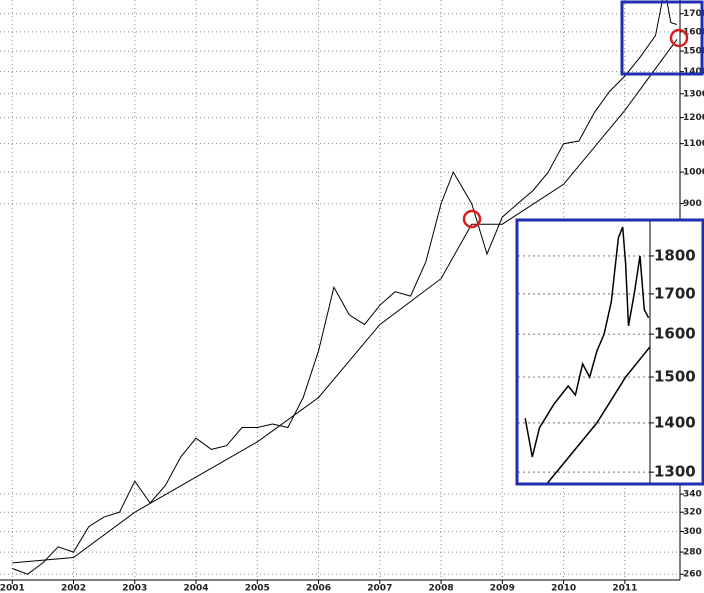  I want to click on y-tick-label: 300, so click(692, 532).